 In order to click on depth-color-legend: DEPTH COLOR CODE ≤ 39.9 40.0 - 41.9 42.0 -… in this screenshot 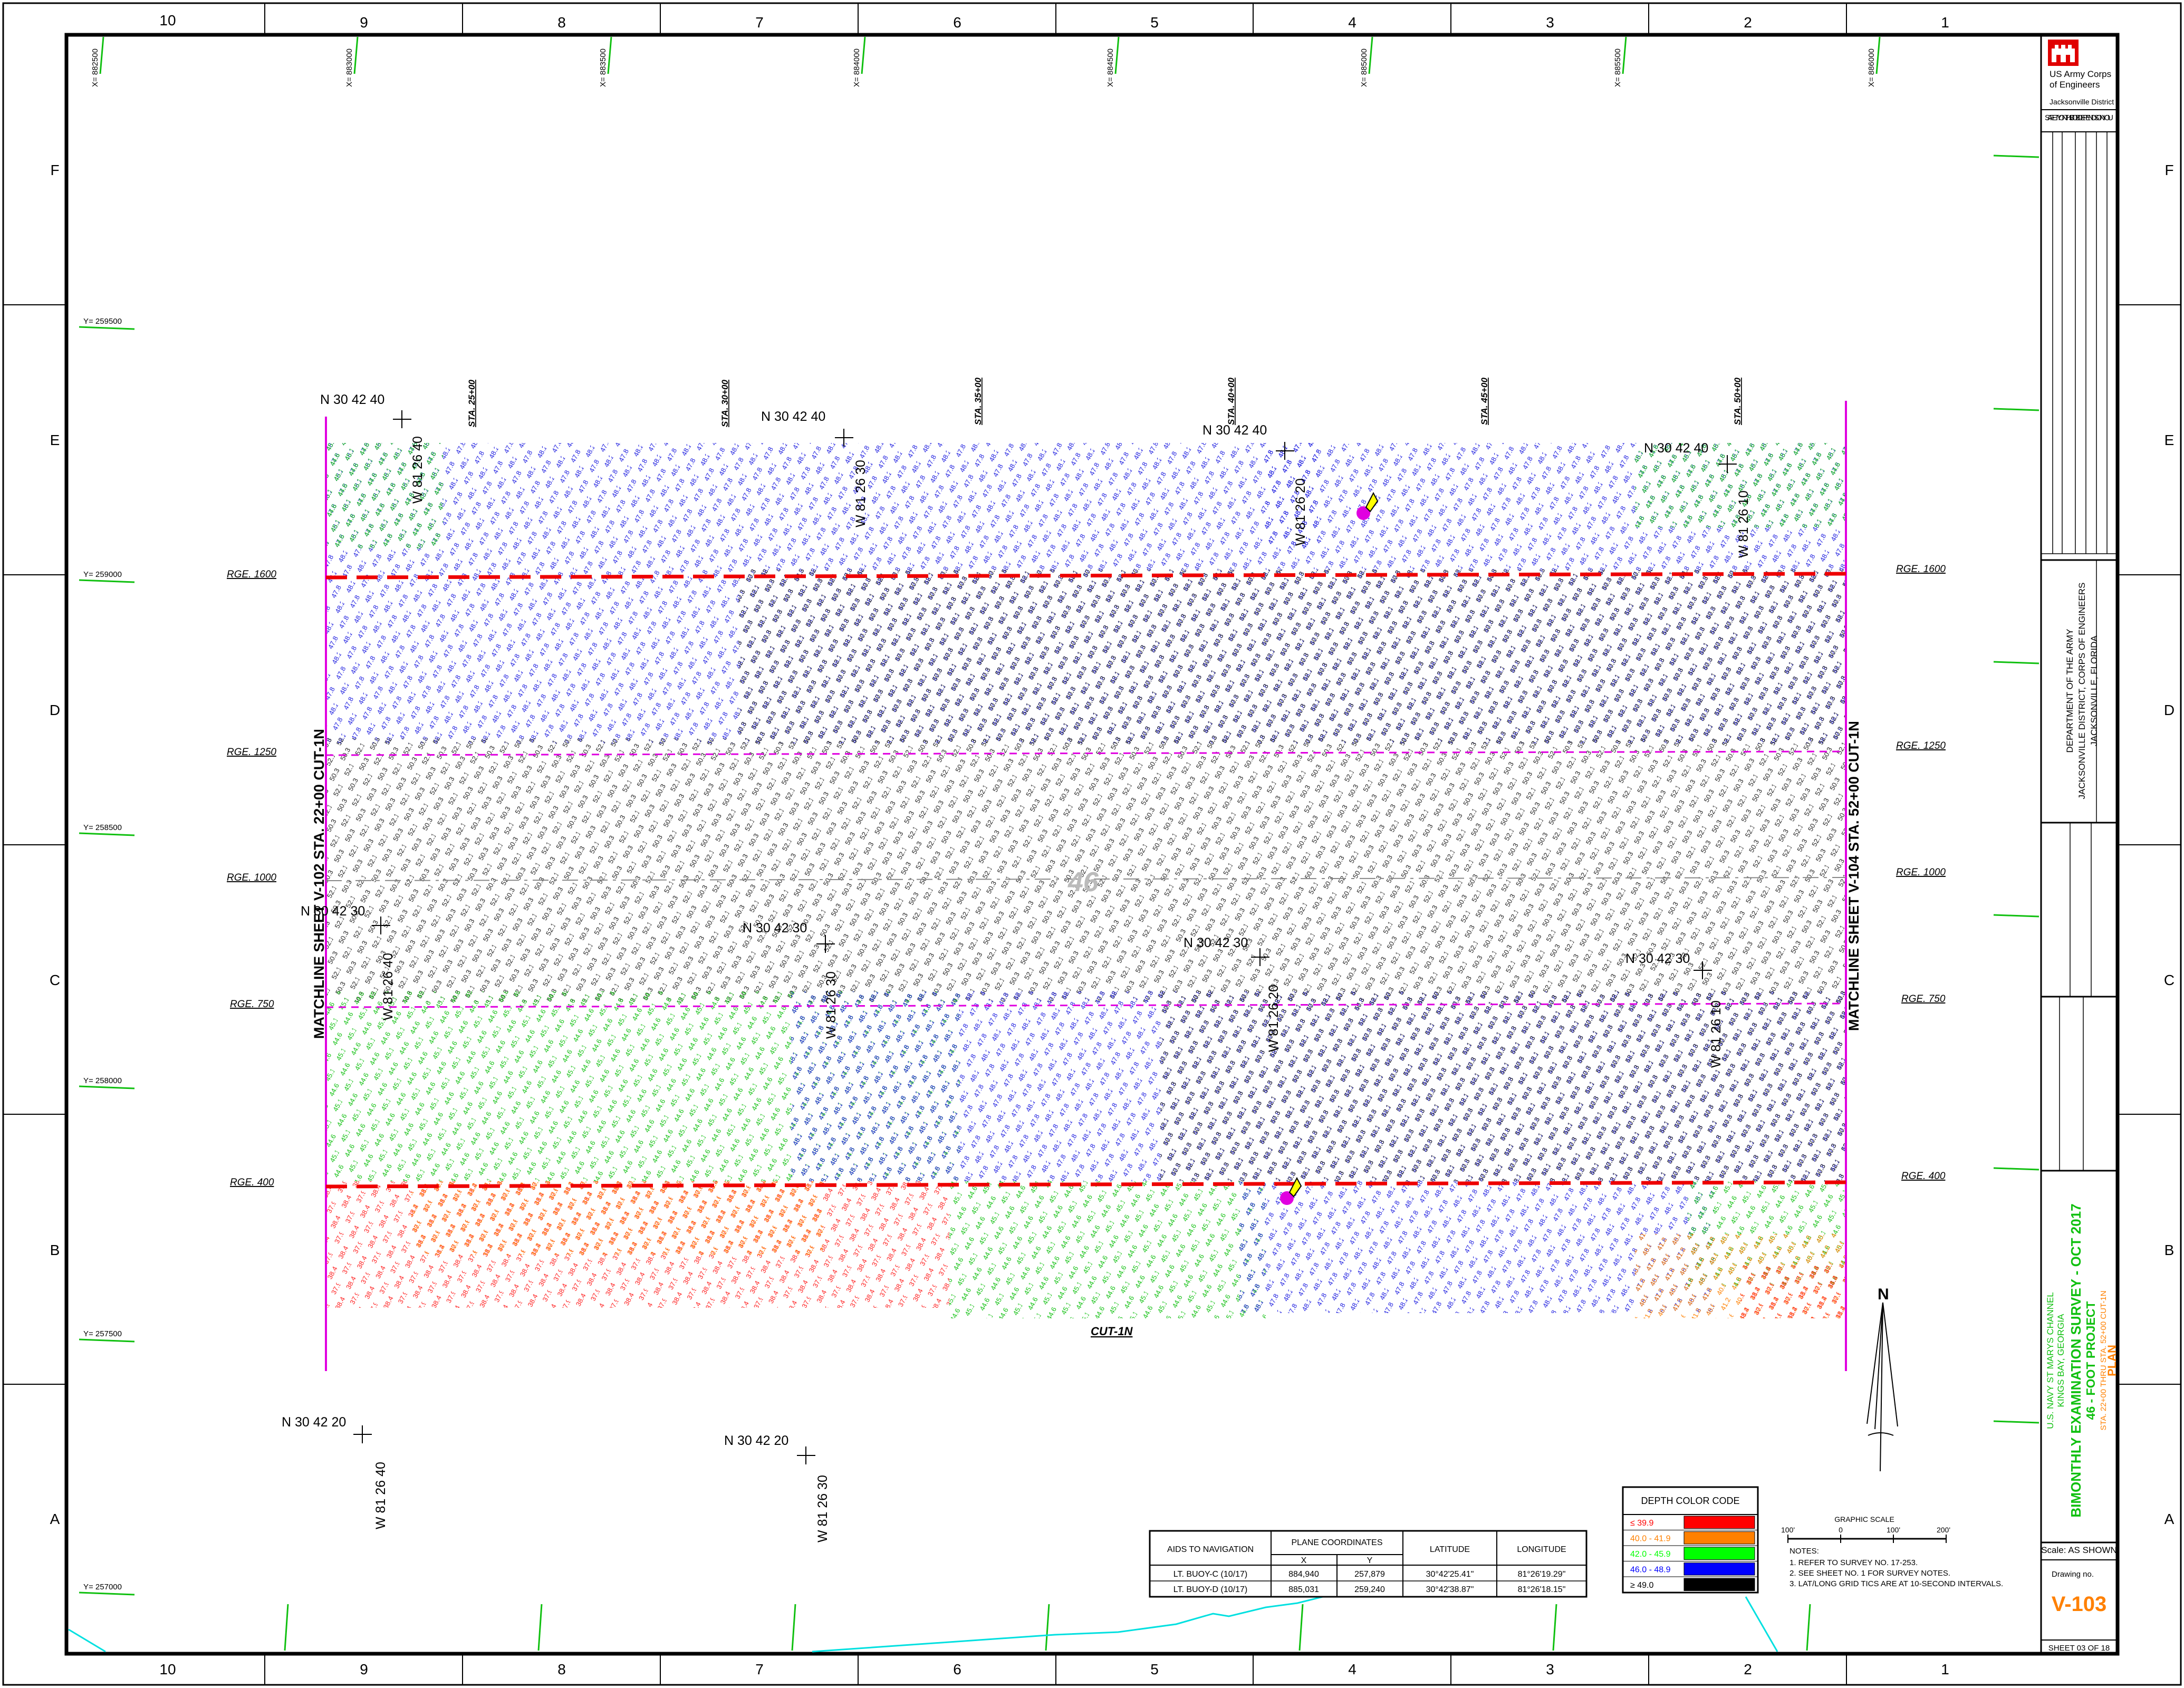, I will do `click(1690, 1540)`.